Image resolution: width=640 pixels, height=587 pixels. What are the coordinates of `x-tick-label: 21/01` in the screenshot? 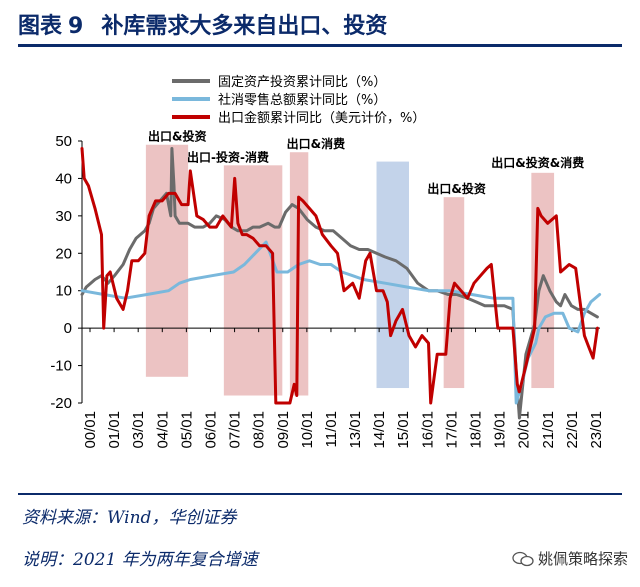 It's located at (548, 430).